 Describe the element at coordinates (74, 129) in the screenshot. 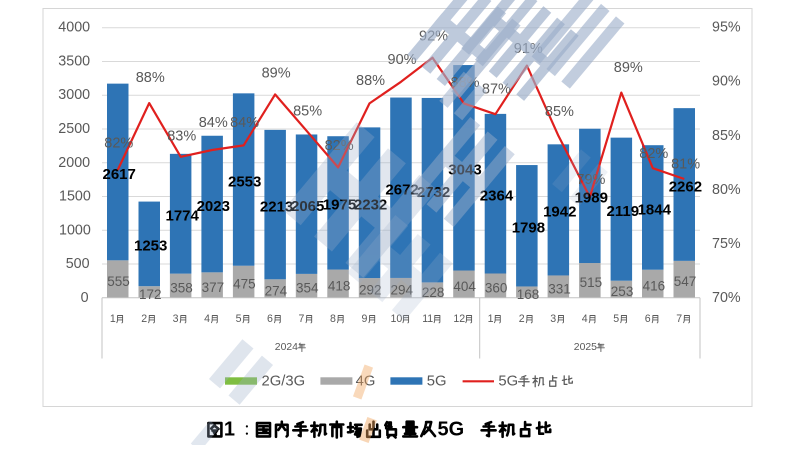

I see `svg-text: 2500` at that location.